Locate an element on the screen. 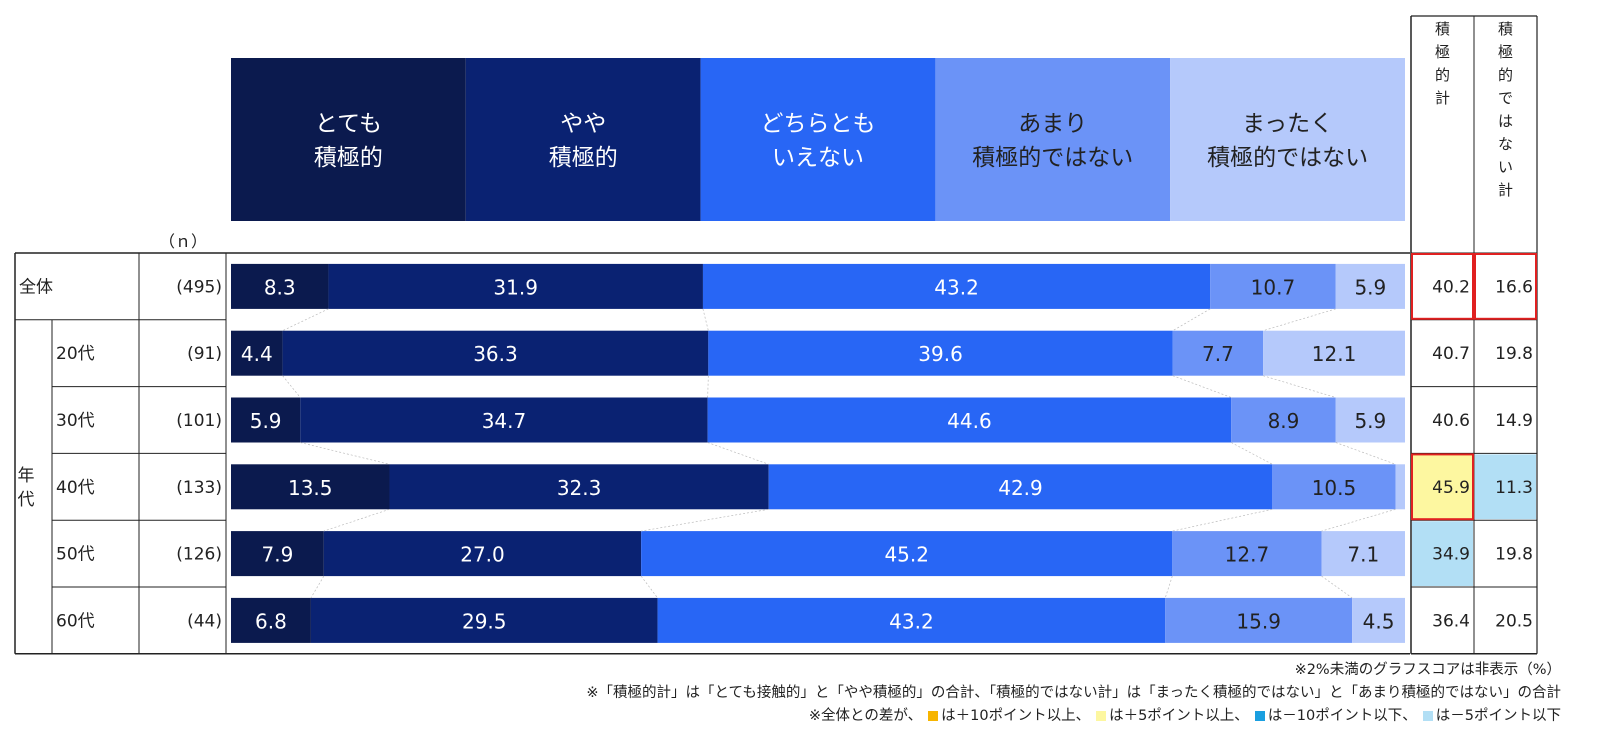 This screenshot has width=1601, height=742. header-label: いえない is located at coordinates (818, 158).